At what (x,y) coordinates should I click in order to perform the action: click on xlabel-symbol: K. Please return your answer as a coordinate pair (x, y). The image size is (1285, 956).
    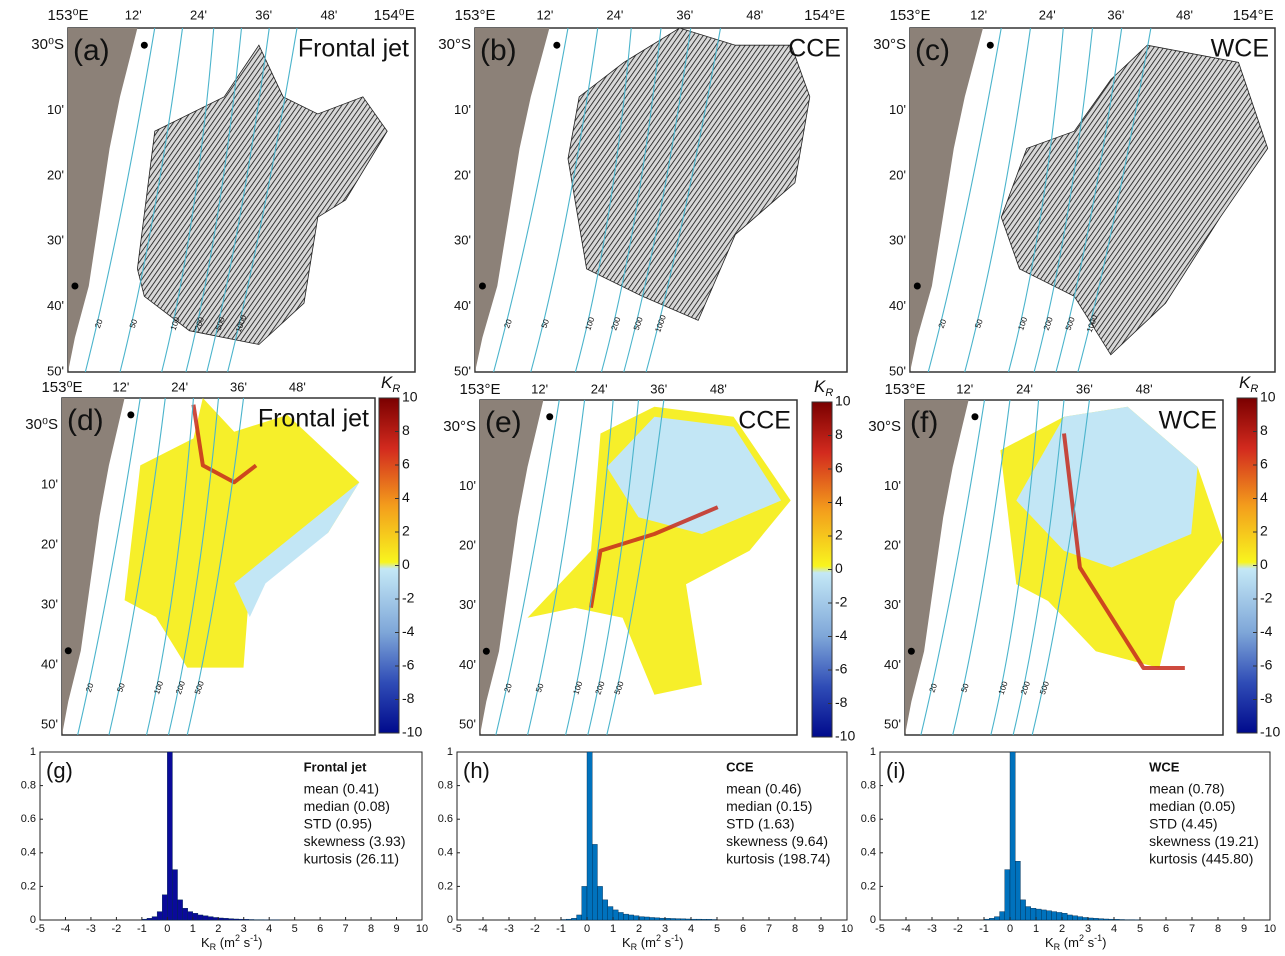
    Looking at the image, I should click on (1049, 942).